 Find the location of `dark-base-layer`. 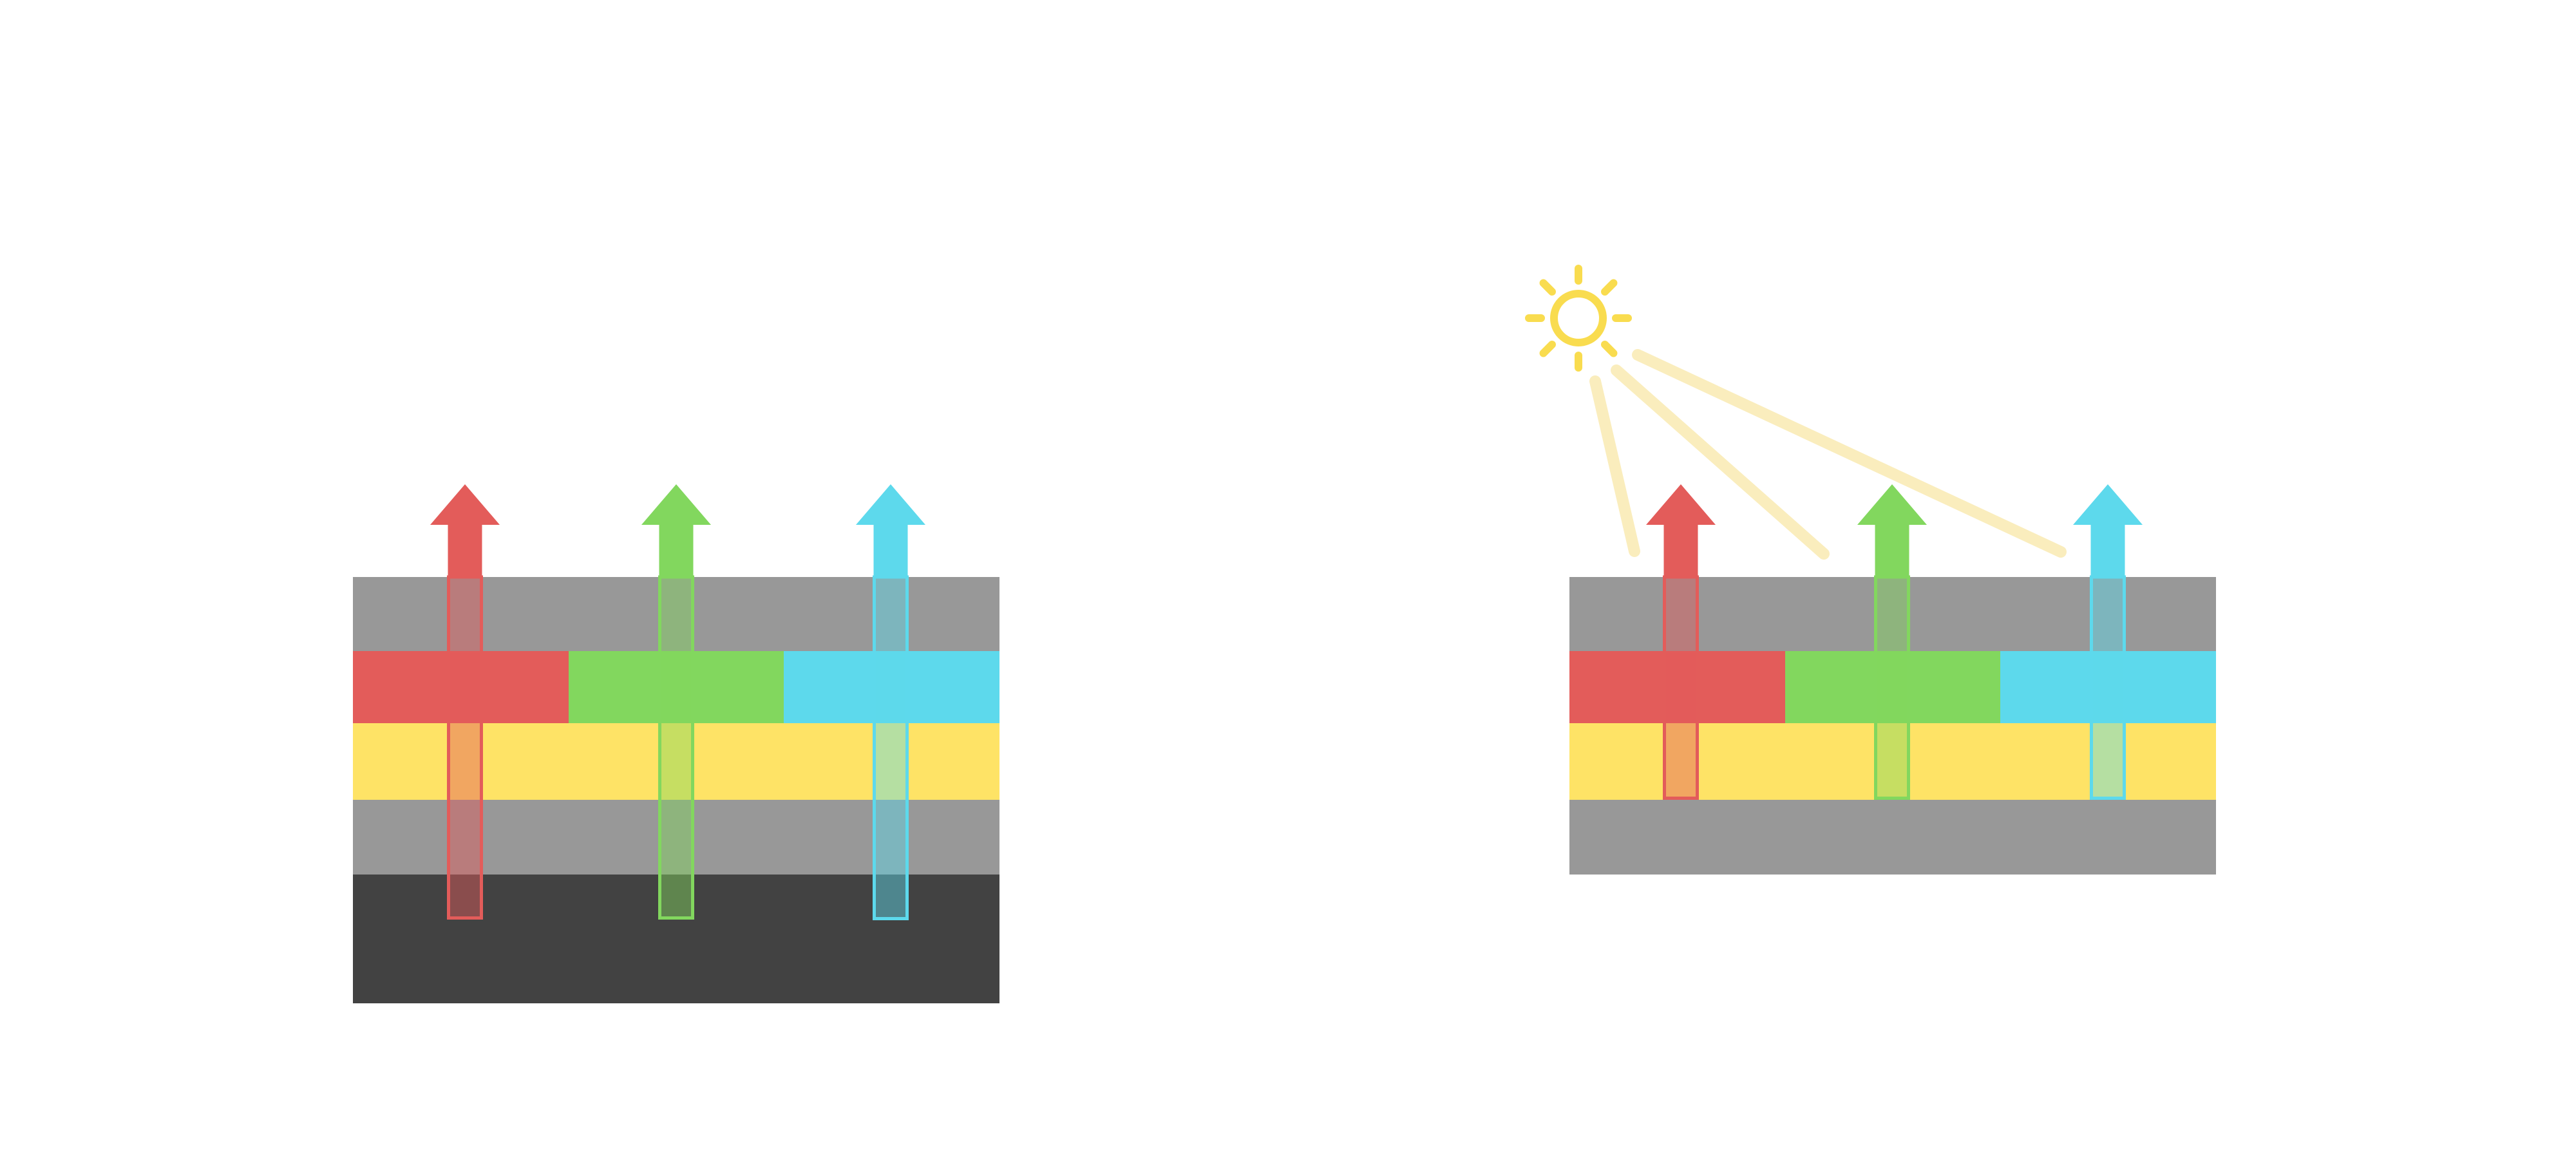

dark-base-layer is located at coordinates (676, 939).